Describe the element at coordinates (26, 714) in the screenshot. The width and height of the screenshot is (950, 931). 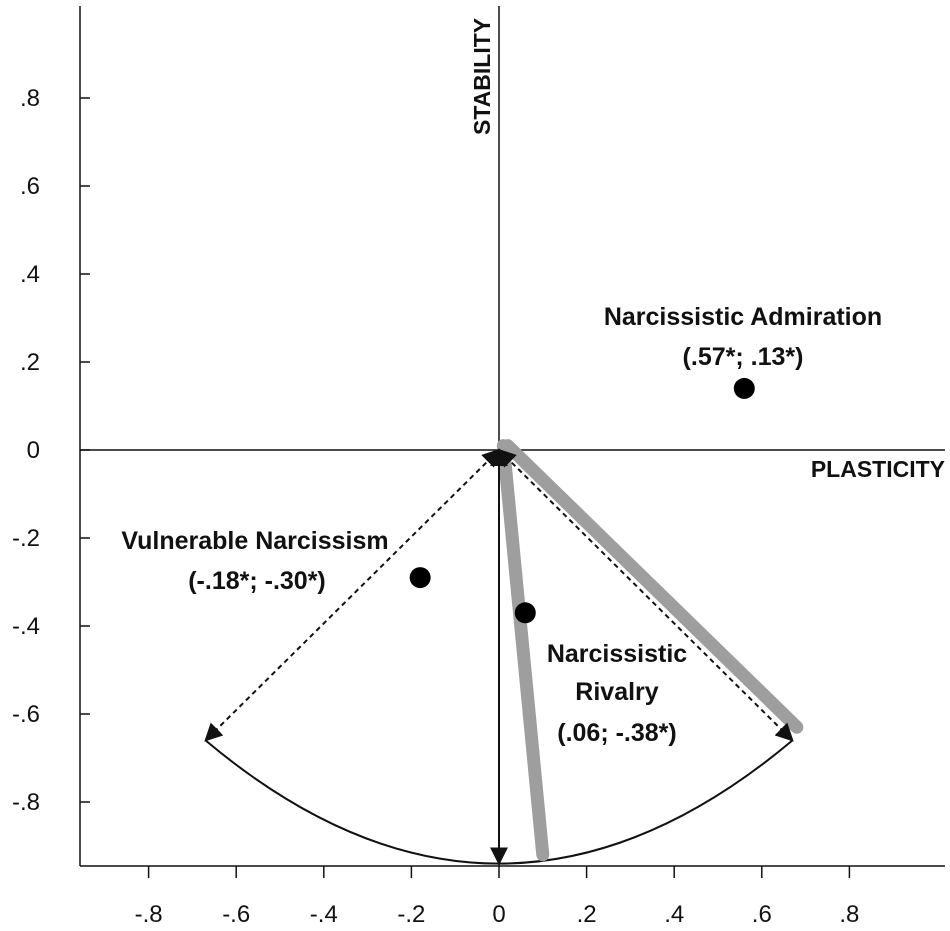
I see `y-tick-label: -.6` at that location.